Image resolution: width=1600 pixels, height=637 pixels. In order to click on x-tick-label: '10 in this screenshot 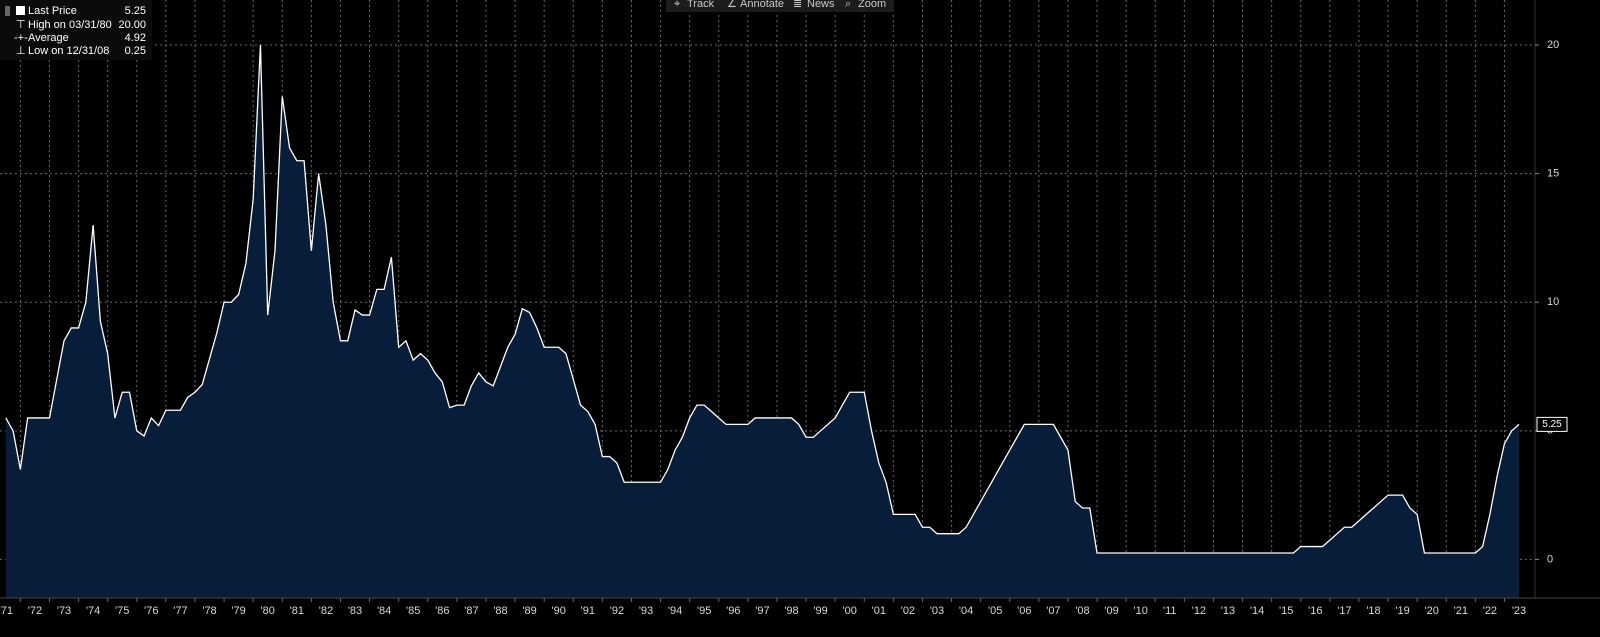, I will do `click(1141, 611)`.